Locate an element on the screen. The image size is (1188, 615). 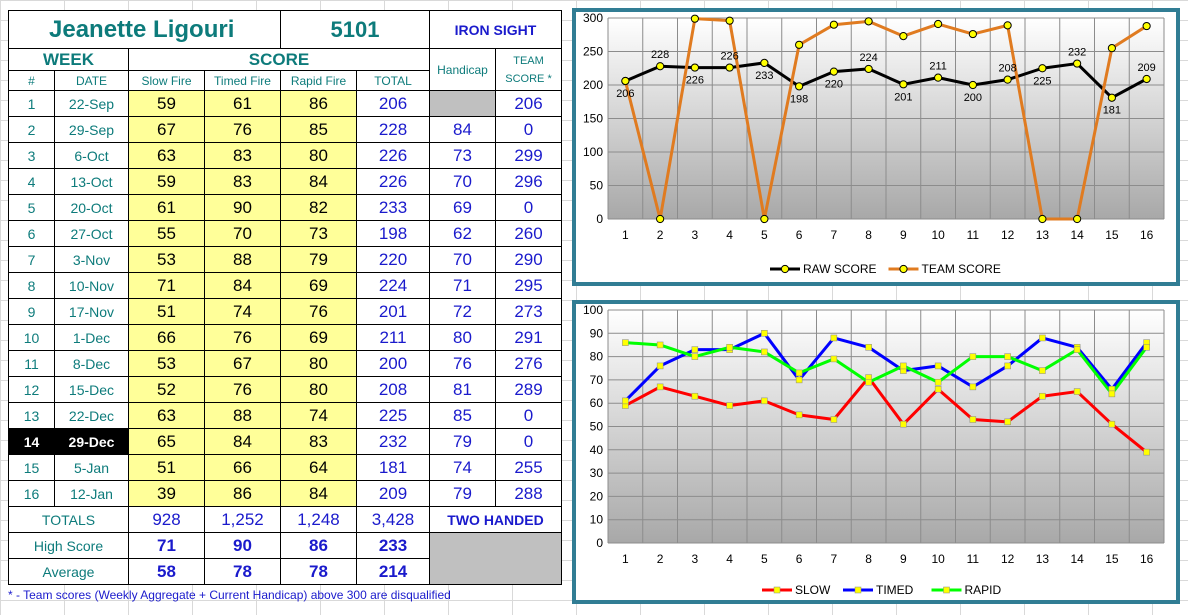
table-row: 7 3-Nov 53 88 79 220 70 290 is located at coordinates (285, 259).